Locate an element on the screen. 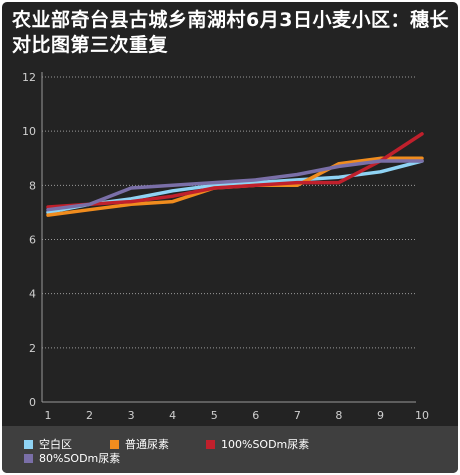 The height and width of the screenshot is (475, 460). legend-label: 空白区 is located at coordinates (55, 444).